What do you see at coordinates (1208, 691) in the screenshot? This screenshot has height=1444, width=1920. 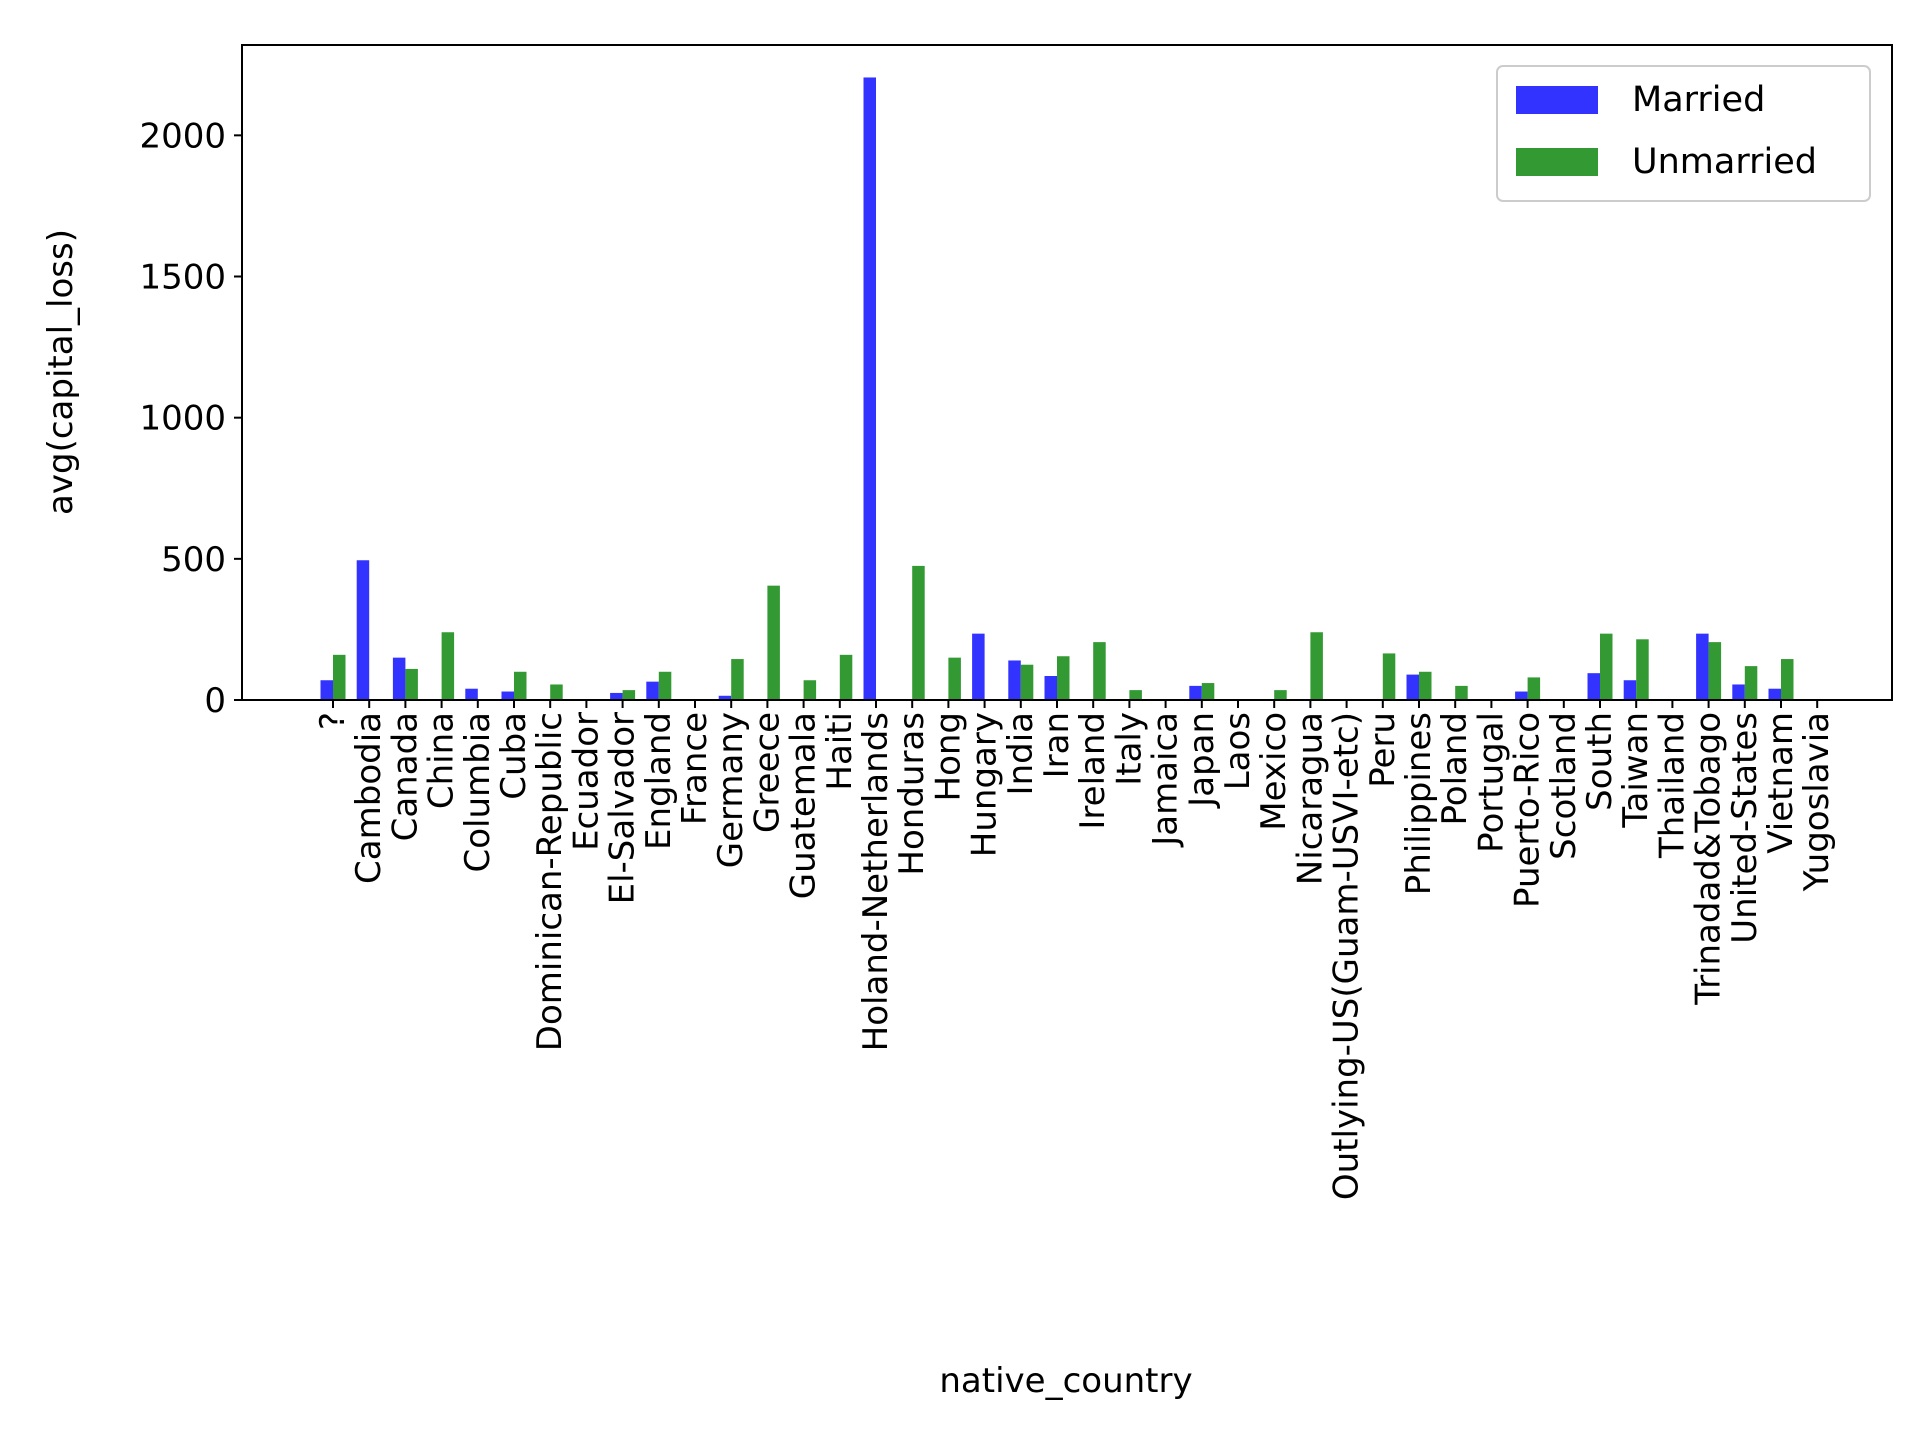 I see `bar-unmarried-japan` at bounding box center [1208, 691].